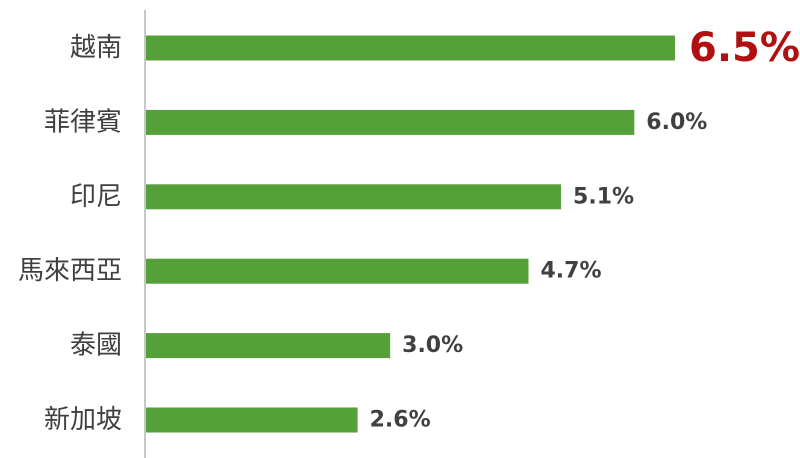 This screenshot has height=458, width=800. Describe the element at coordinates (744, 48) in the screenshot. I see `value-label: 6.5%` at that location.